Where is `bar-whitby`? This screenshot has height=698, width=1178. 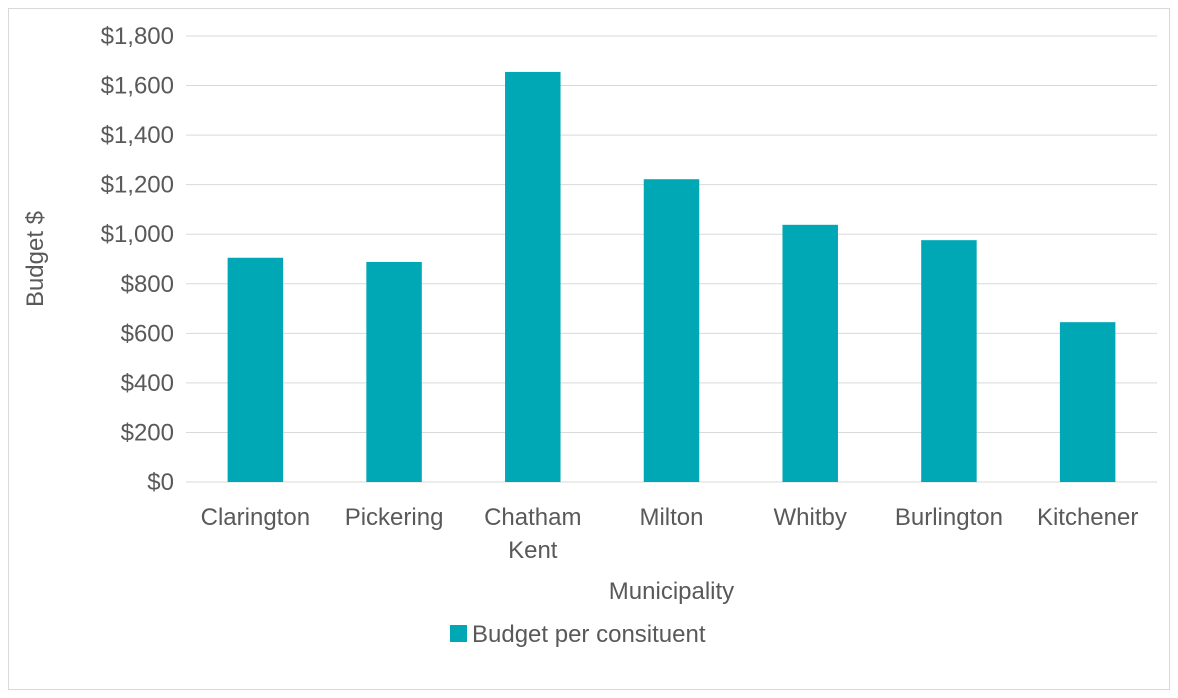
bar-whitby is located at coordinates (810, 353).